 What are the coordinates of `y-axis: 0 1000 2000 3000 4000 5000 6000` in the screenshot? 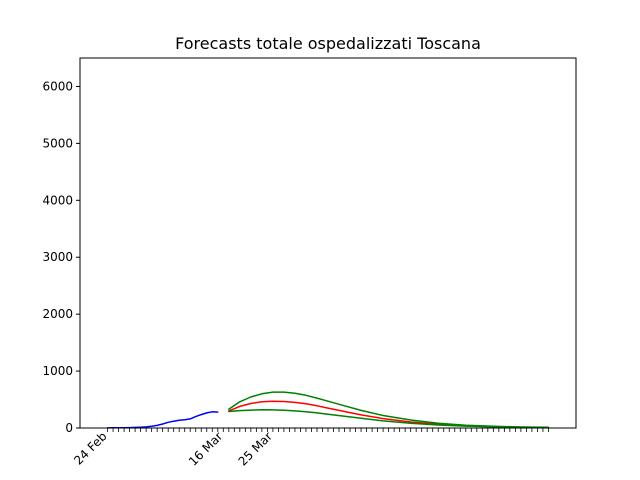 It's located at (61, 257).